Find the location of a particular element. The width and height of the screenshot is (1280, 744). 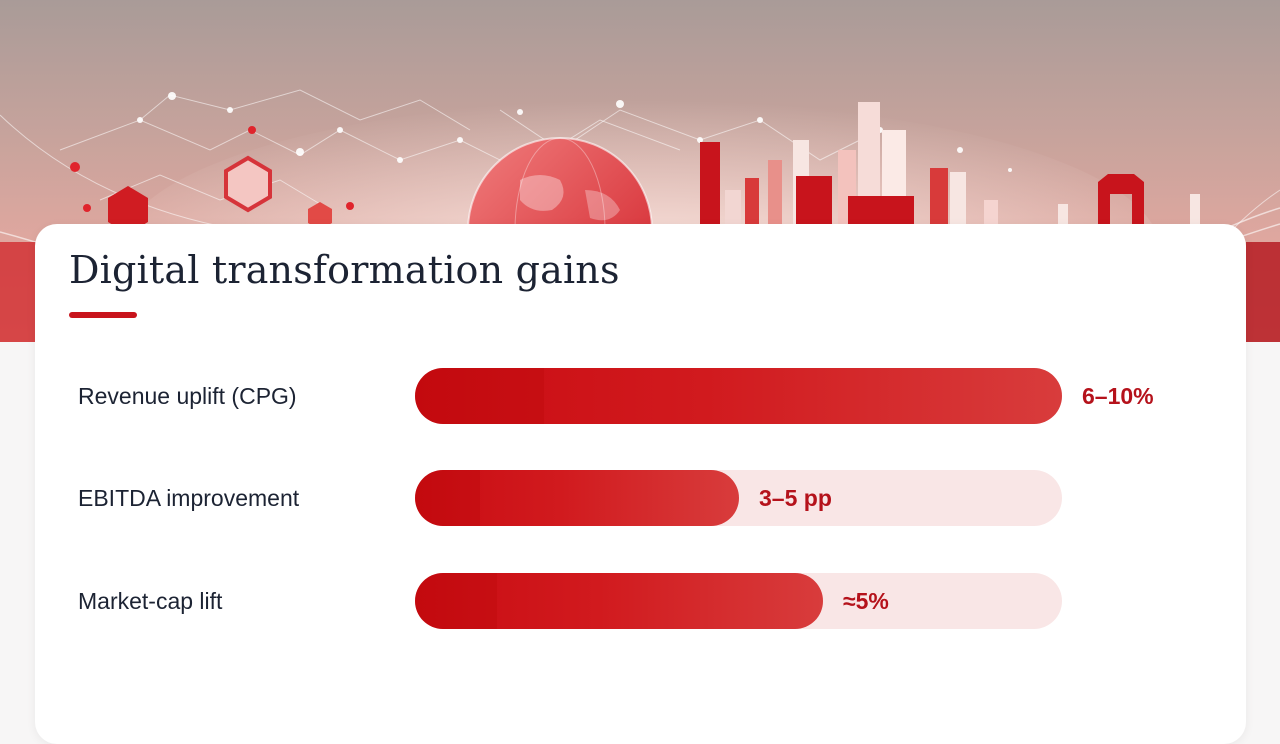

progress-track: ≈5% is located at coordinates (738, 601).